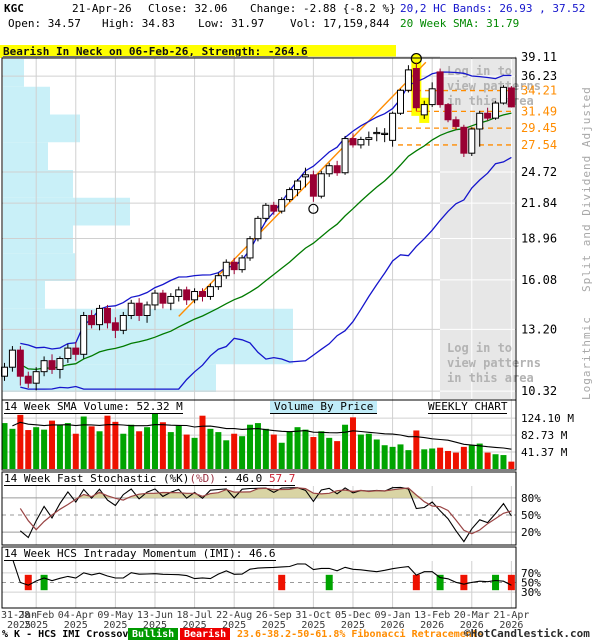  What do you see at coordinates (153, 634) in the screenshot?
I see `bullish-badge: Bullish` at bounding box center [153, 634].